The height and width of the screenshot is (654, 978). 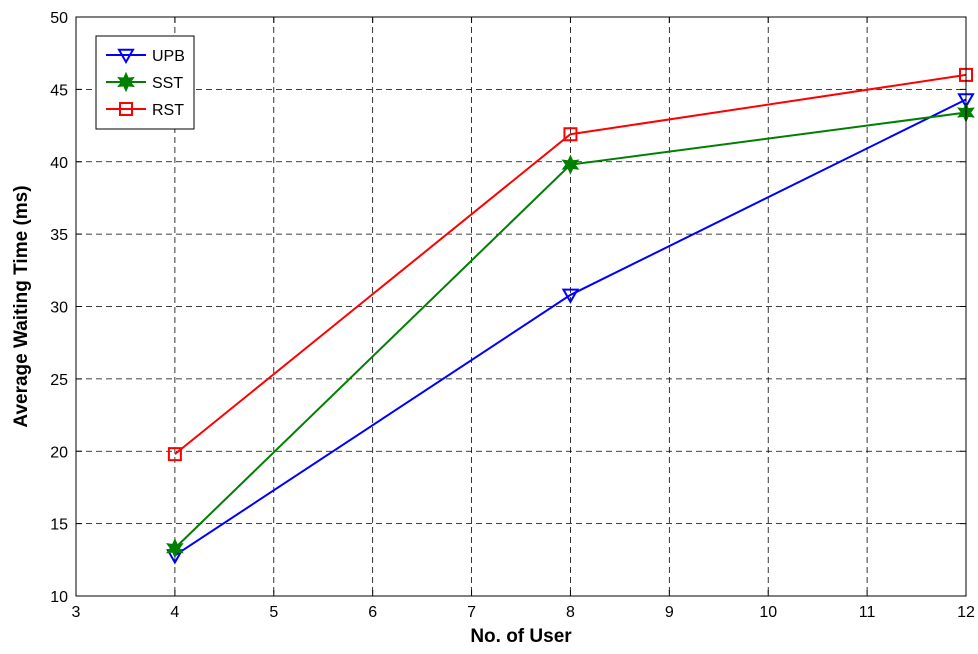 I want to click on x-tick-label: 10, so click(x=768, y=612).